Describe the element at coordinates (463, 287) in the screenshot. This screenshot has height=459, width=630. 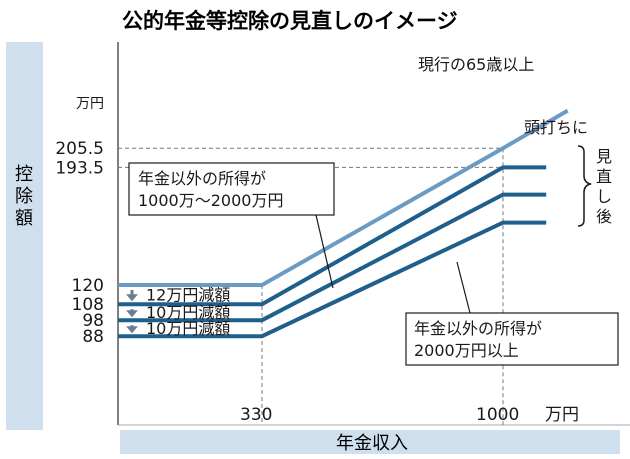
I see `callout-high-pointer` at that location.